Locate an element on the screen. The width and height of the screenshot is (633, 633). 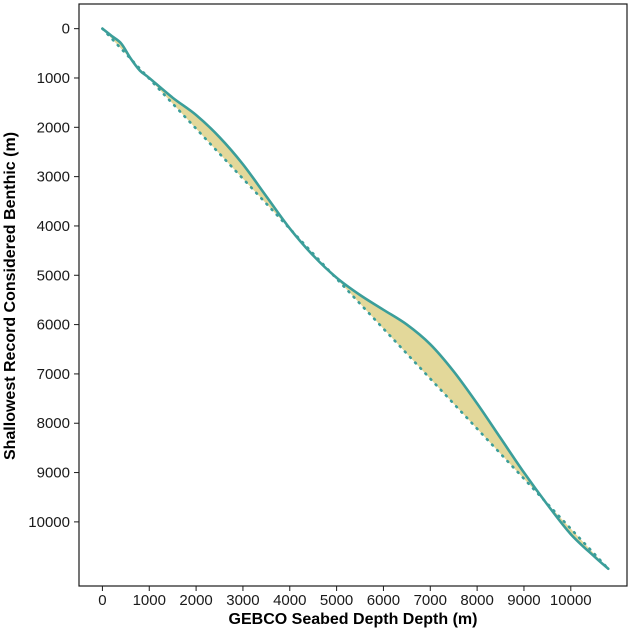
y-tick-label: 9000 is located at coordinates (53, 473).